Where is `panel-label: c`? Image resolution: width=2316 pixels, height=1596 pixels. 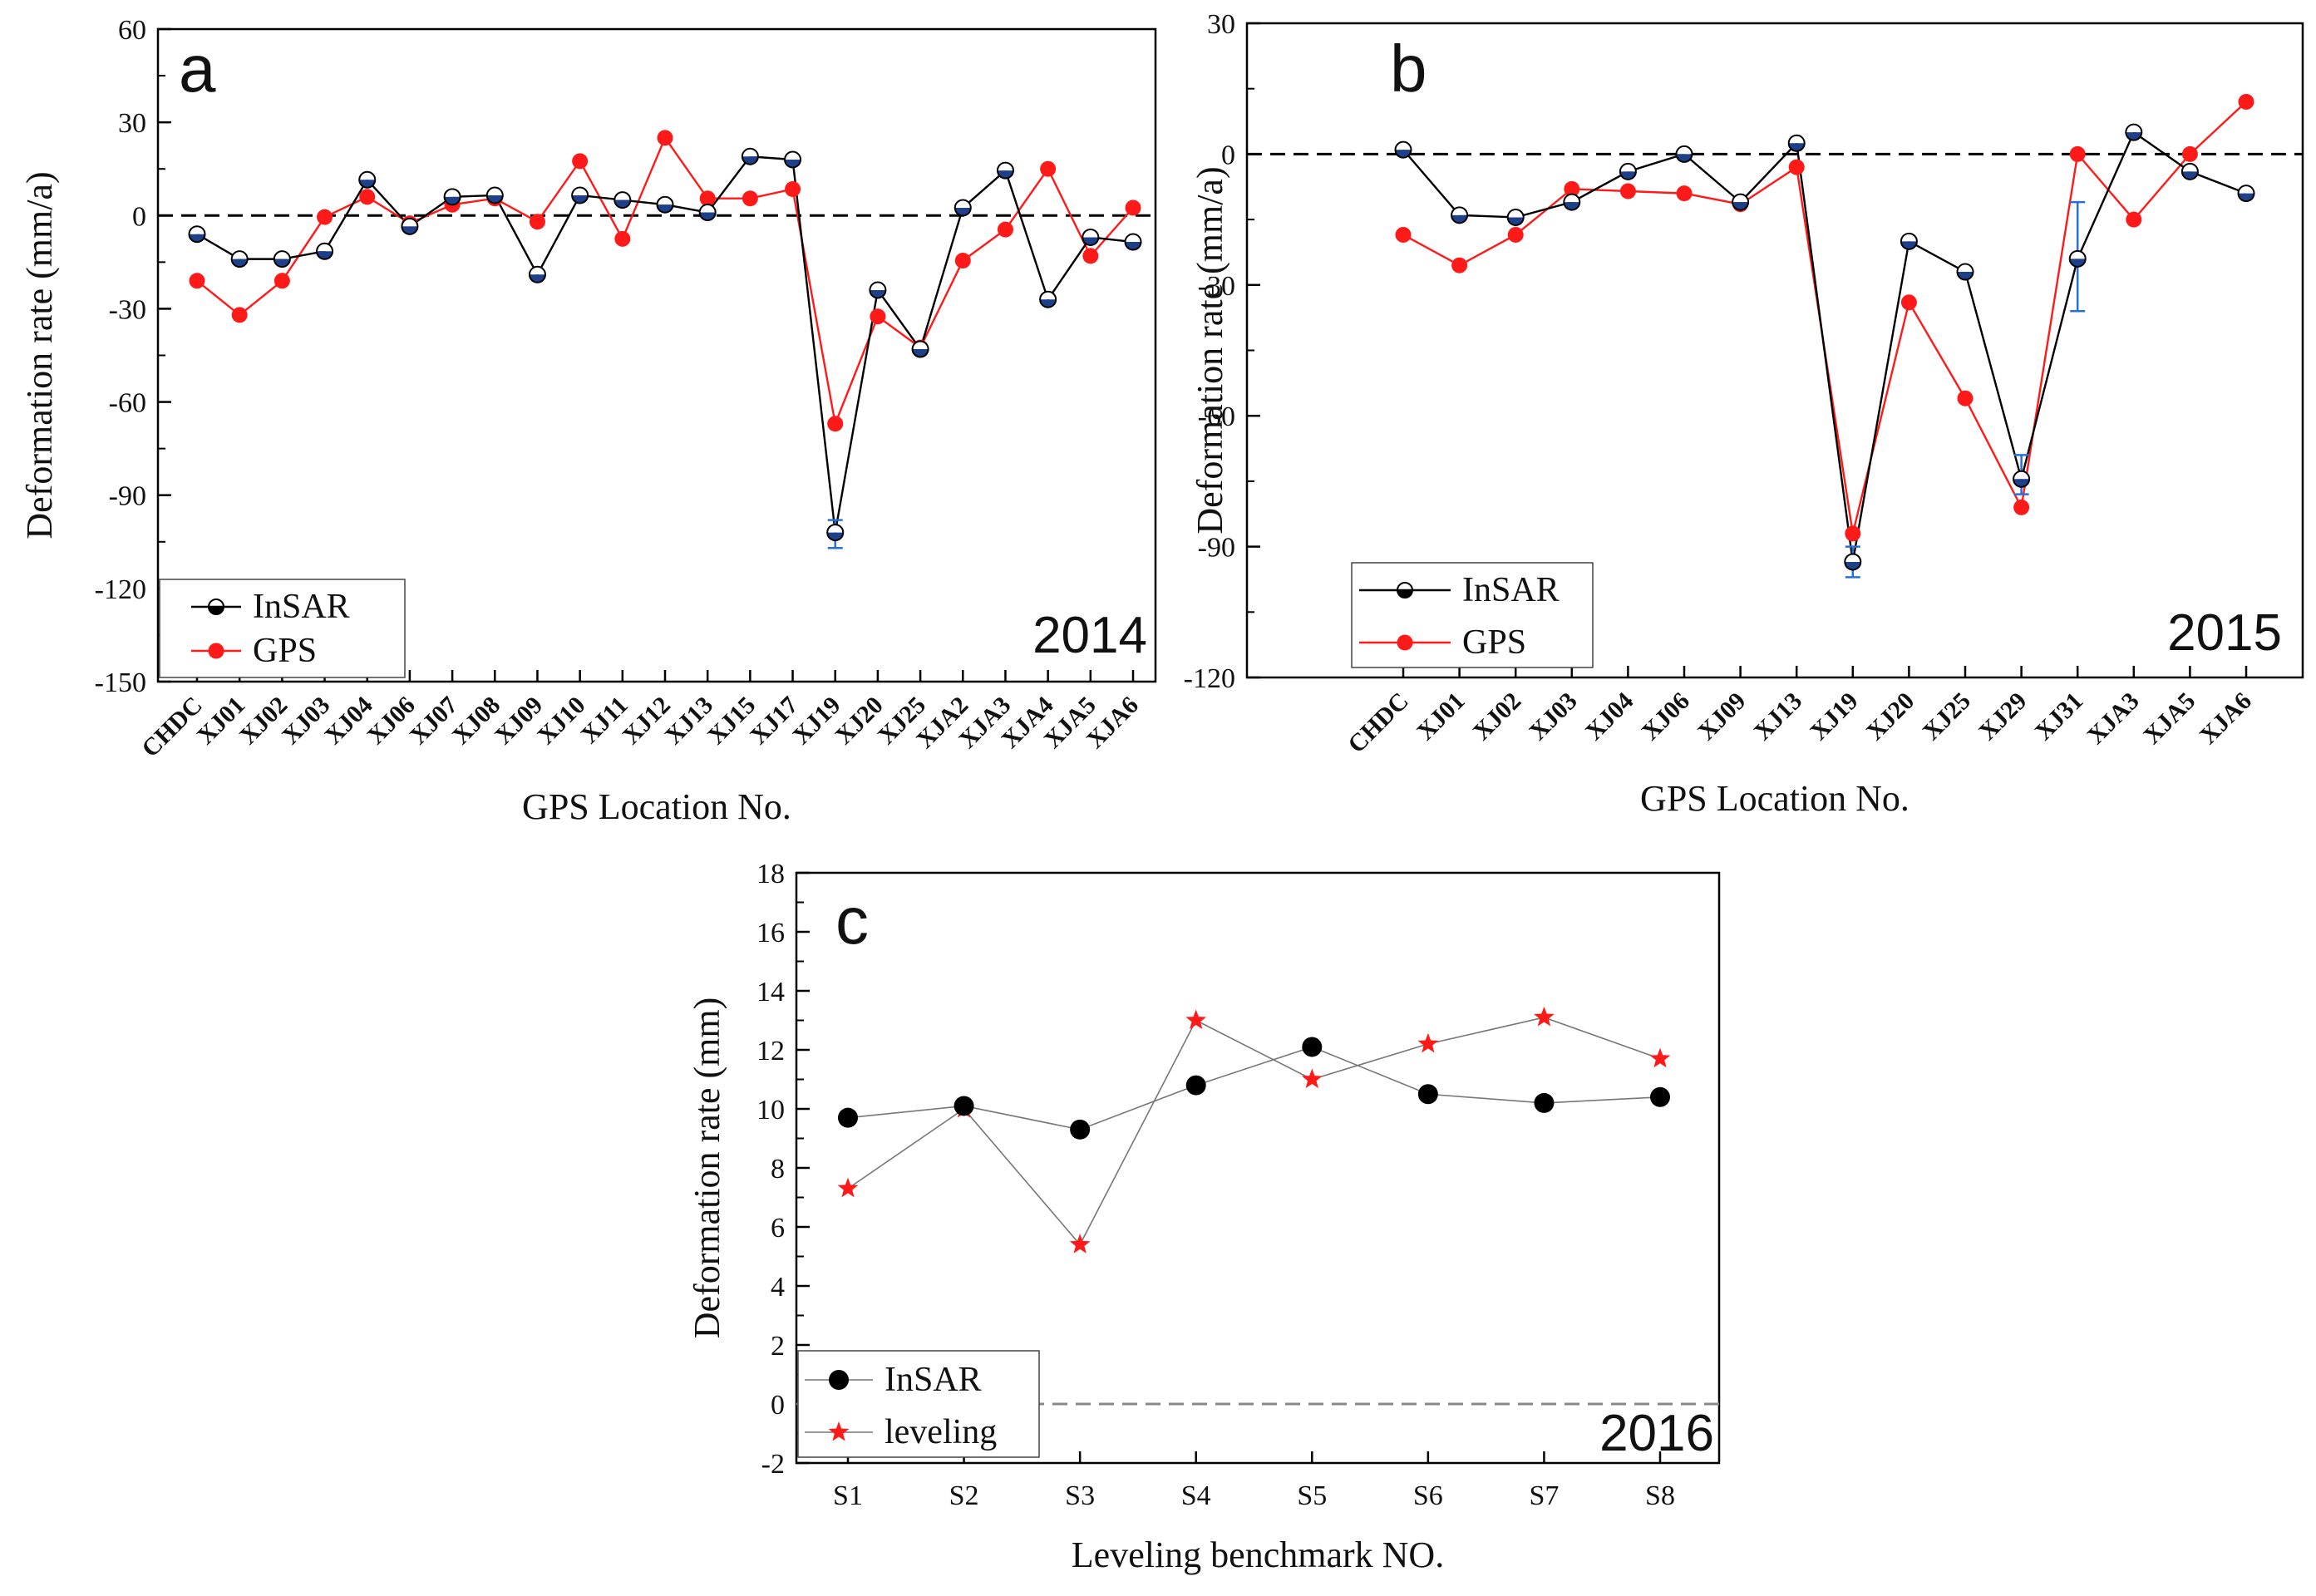
panel-label: c is located at coordinates (852, 921).